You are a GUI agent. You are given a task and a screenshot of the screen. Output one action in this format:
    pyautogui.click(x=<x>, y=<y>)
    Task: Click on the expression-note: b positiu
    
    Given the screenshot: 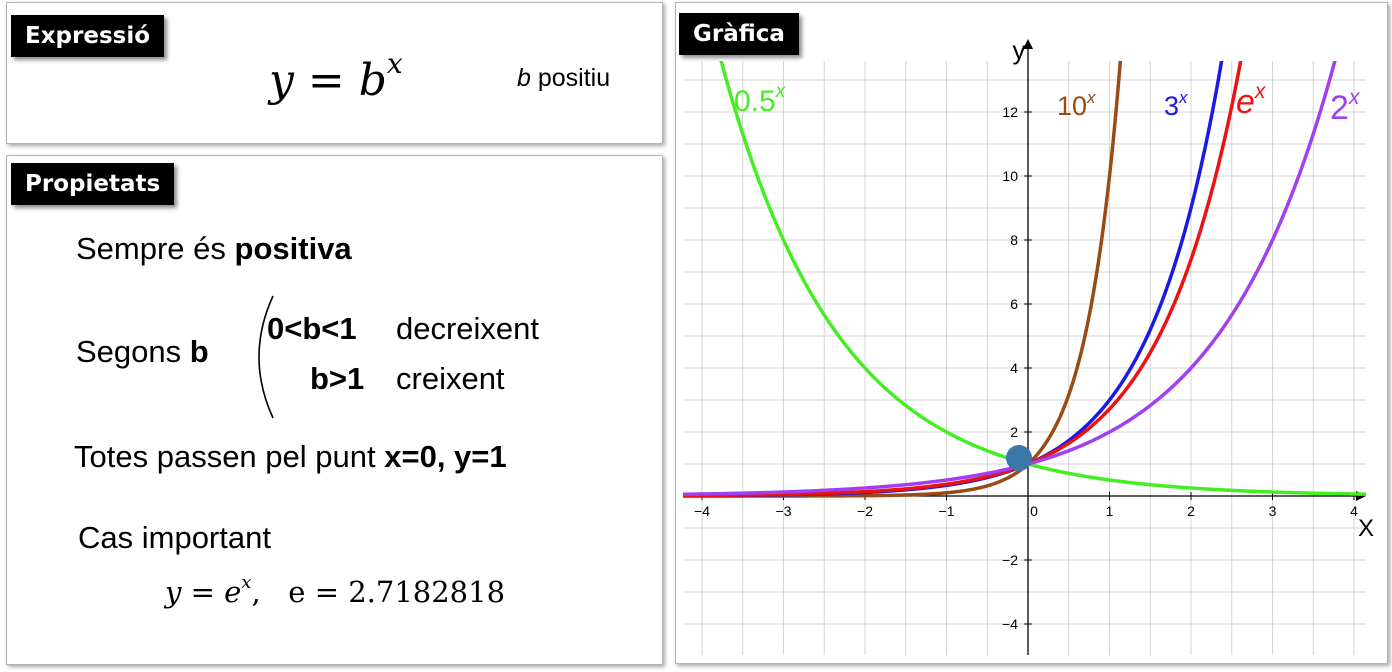 What is the action you would take?
    pyautogui.click(x=563, y=78)
    